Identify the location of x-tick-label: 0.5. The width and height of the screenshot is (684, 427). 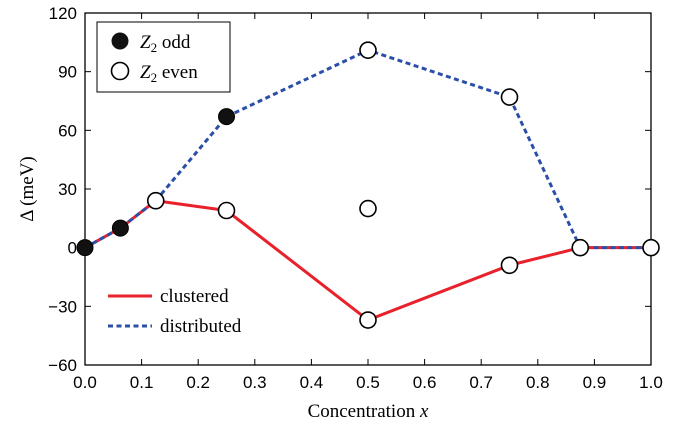
(368, 382).